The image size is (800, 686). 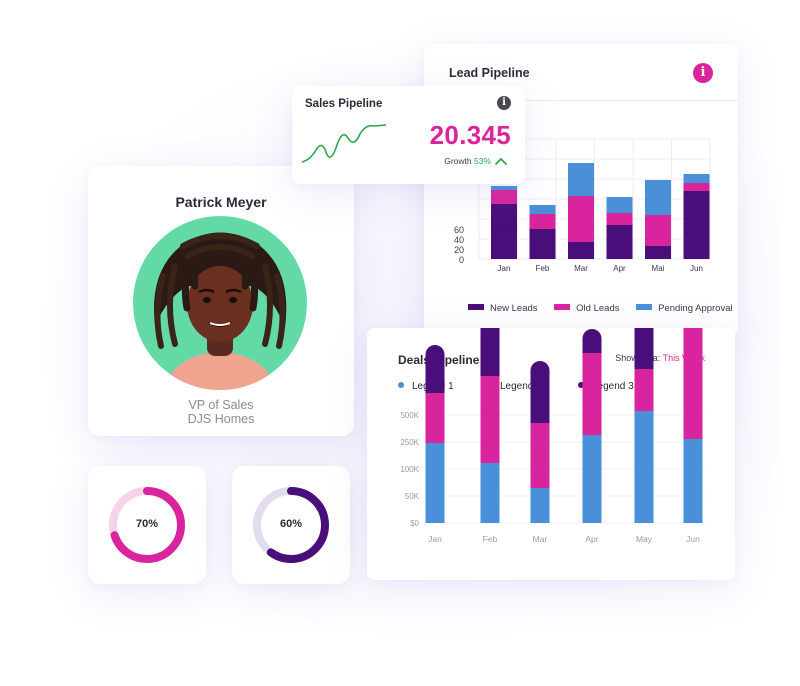 What do you see at coordinates (344, 104) in the screenshot?
I see `sales-pipeline-title: Sales Pipeline` at bounding box center [344, 104].